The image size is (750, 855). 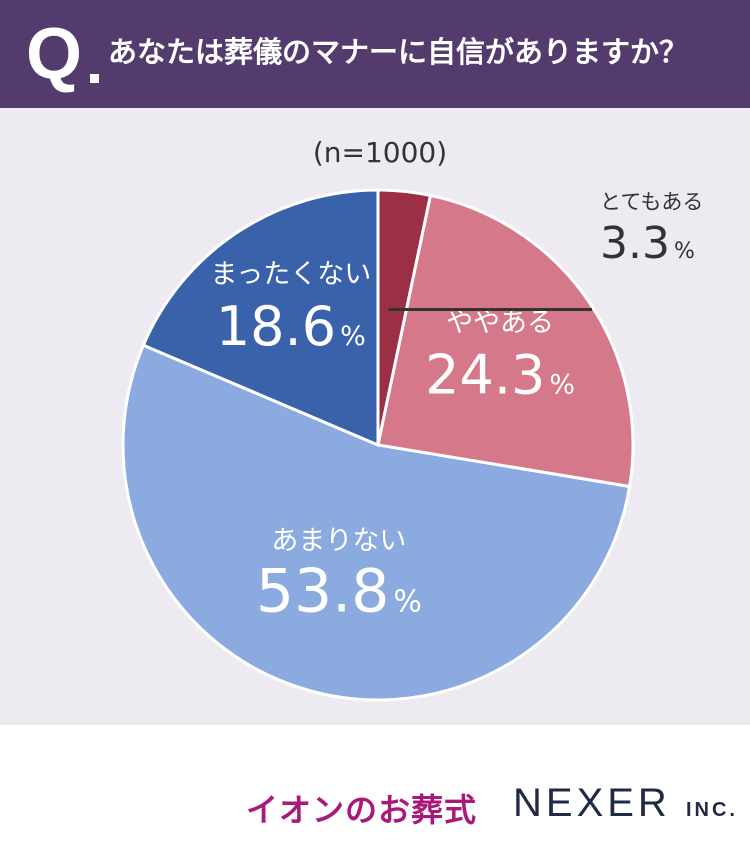 I want to click on brand-logo-nexer-suffix: INC., so click(x=711, y=810).